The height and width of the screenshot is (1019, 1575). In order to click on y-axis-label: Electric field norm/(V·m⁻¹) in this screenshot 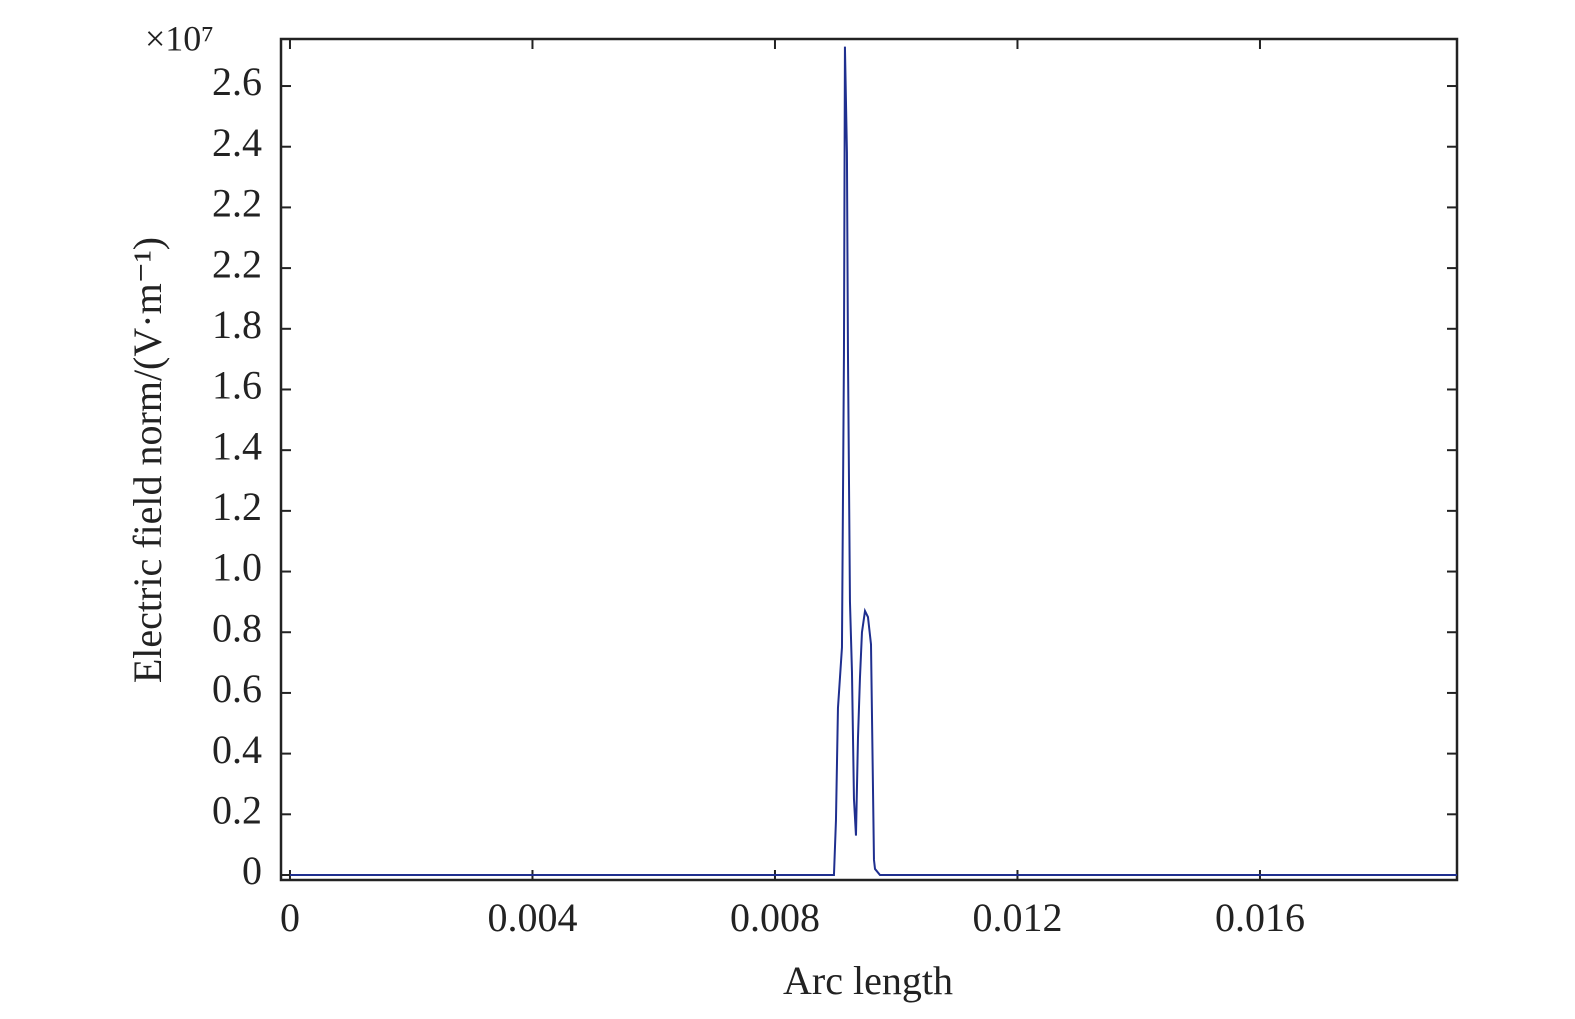, I will do `click(147, 460)`.